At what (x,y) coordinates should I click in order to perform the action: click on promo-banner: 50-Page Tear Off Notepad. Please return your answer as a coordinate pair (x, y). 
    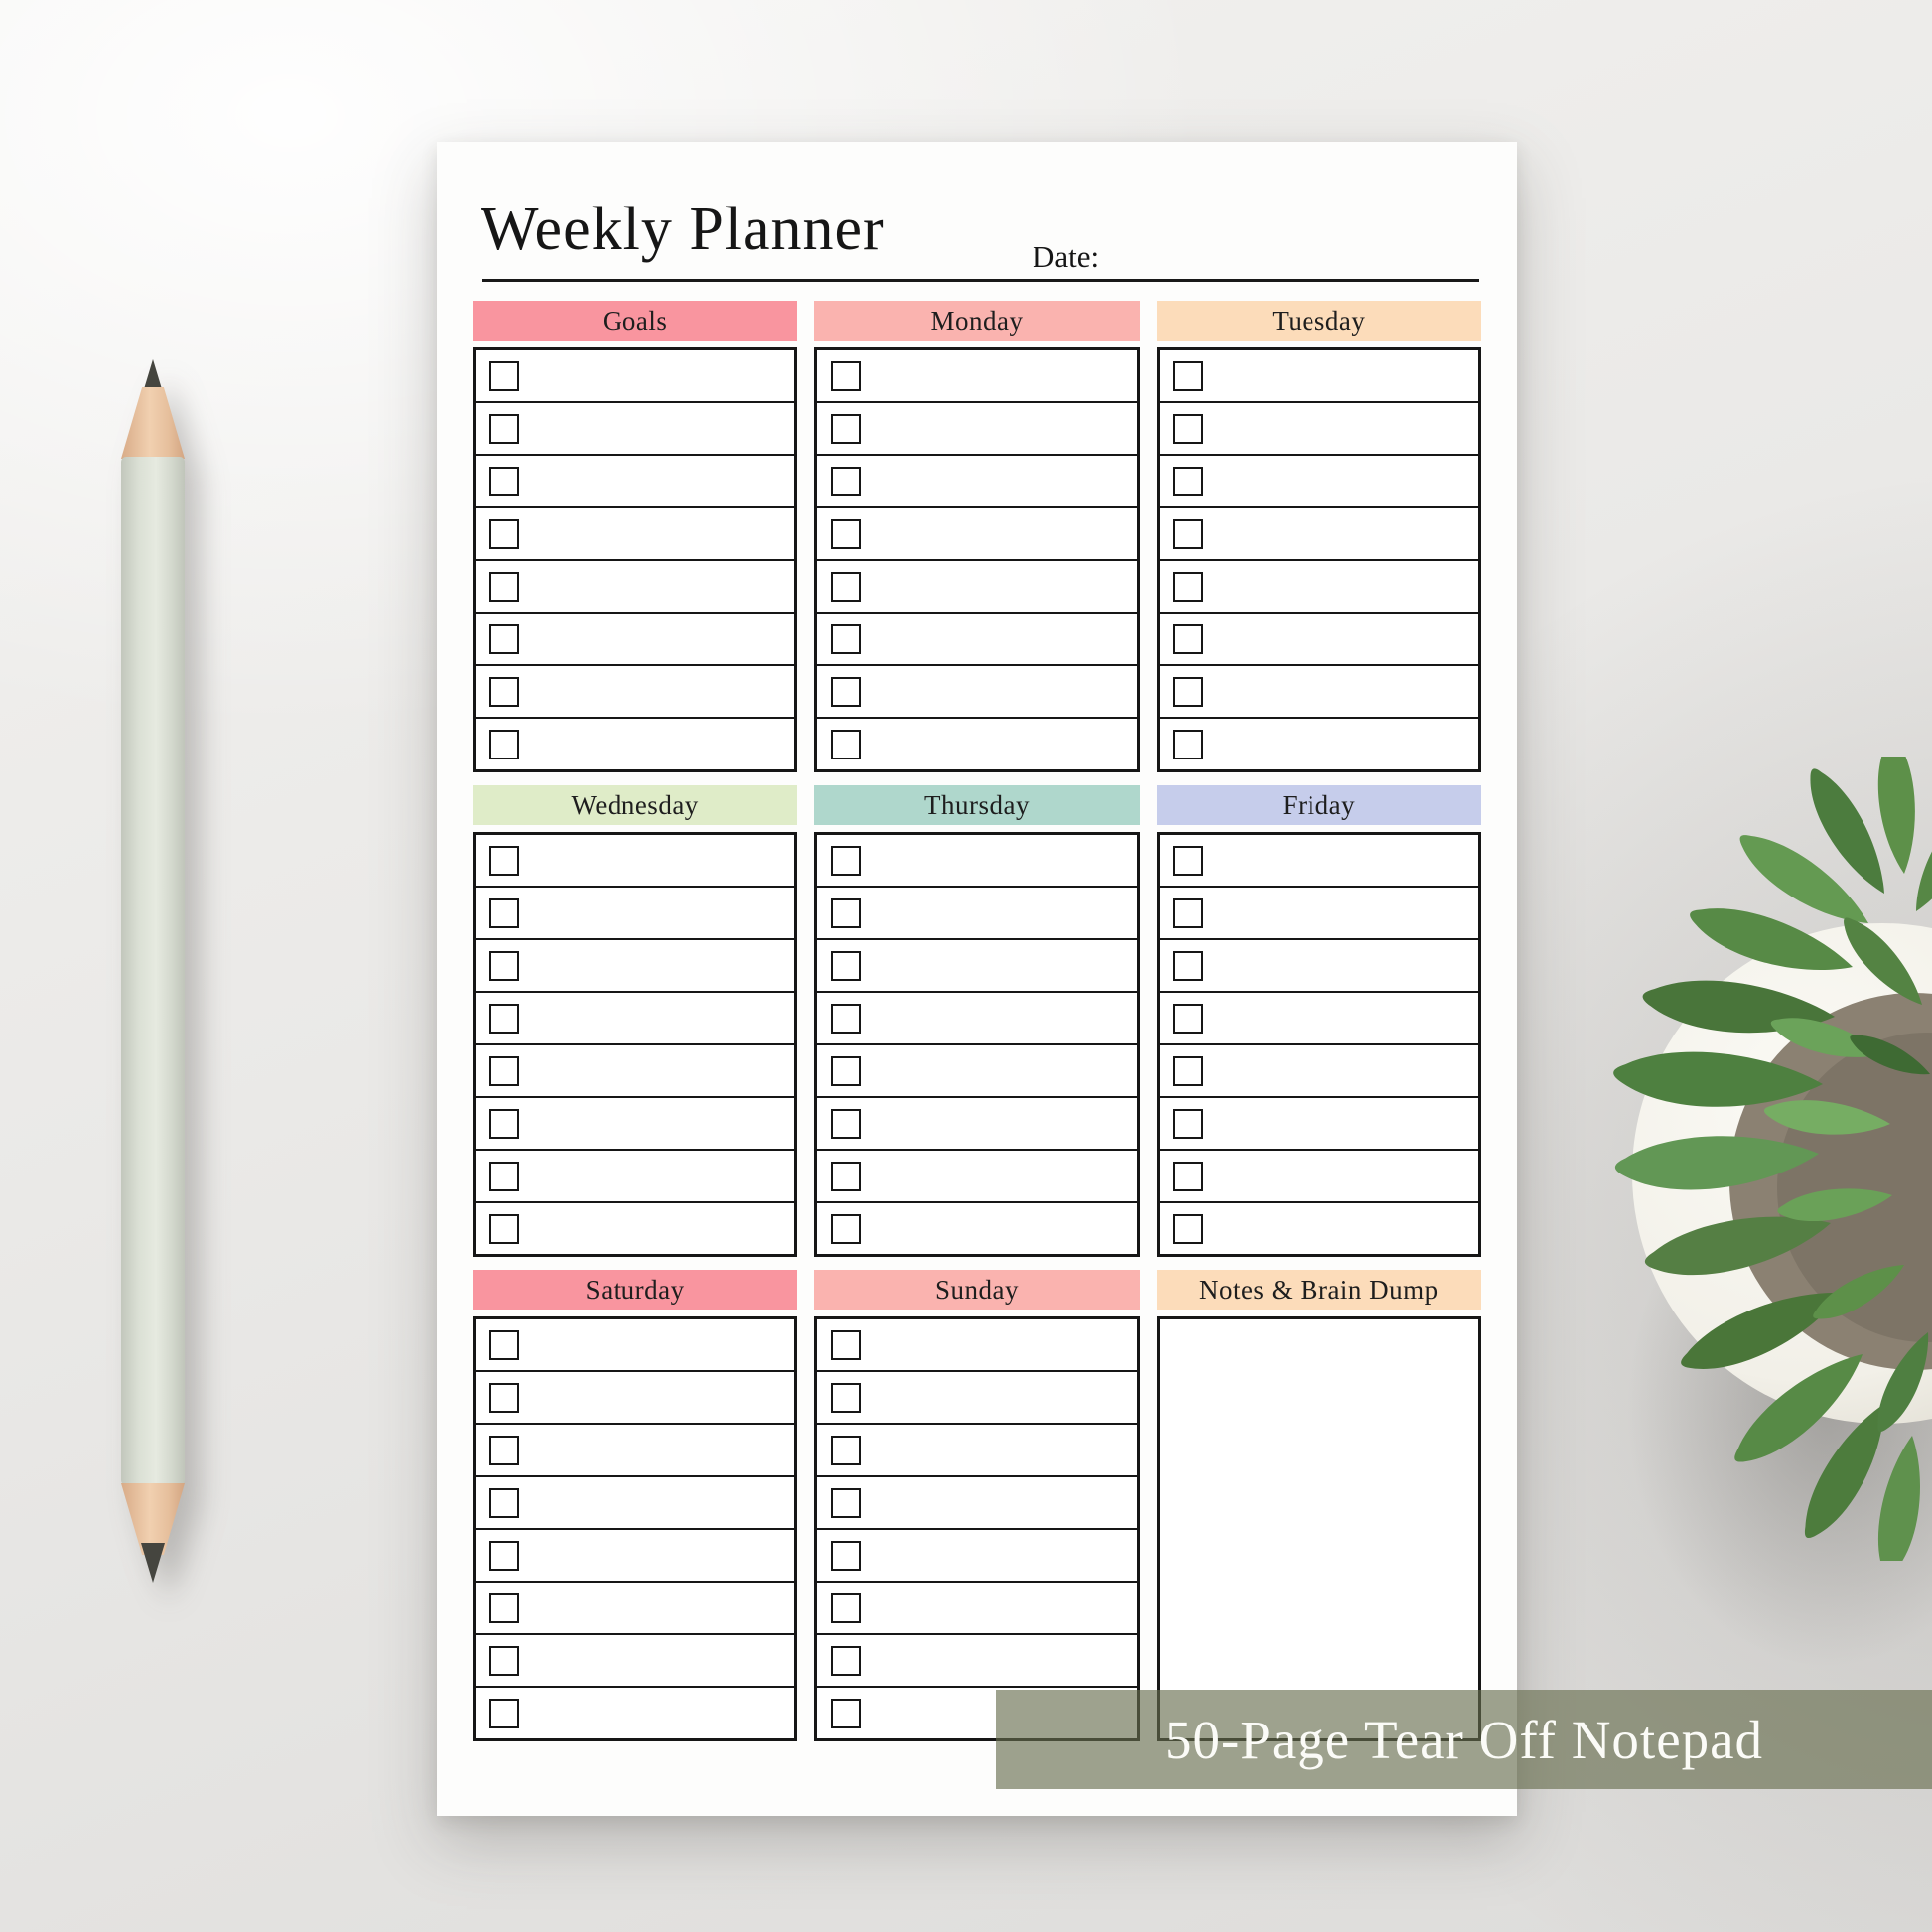
    Looking at the image, I should click on (1464, 1740).